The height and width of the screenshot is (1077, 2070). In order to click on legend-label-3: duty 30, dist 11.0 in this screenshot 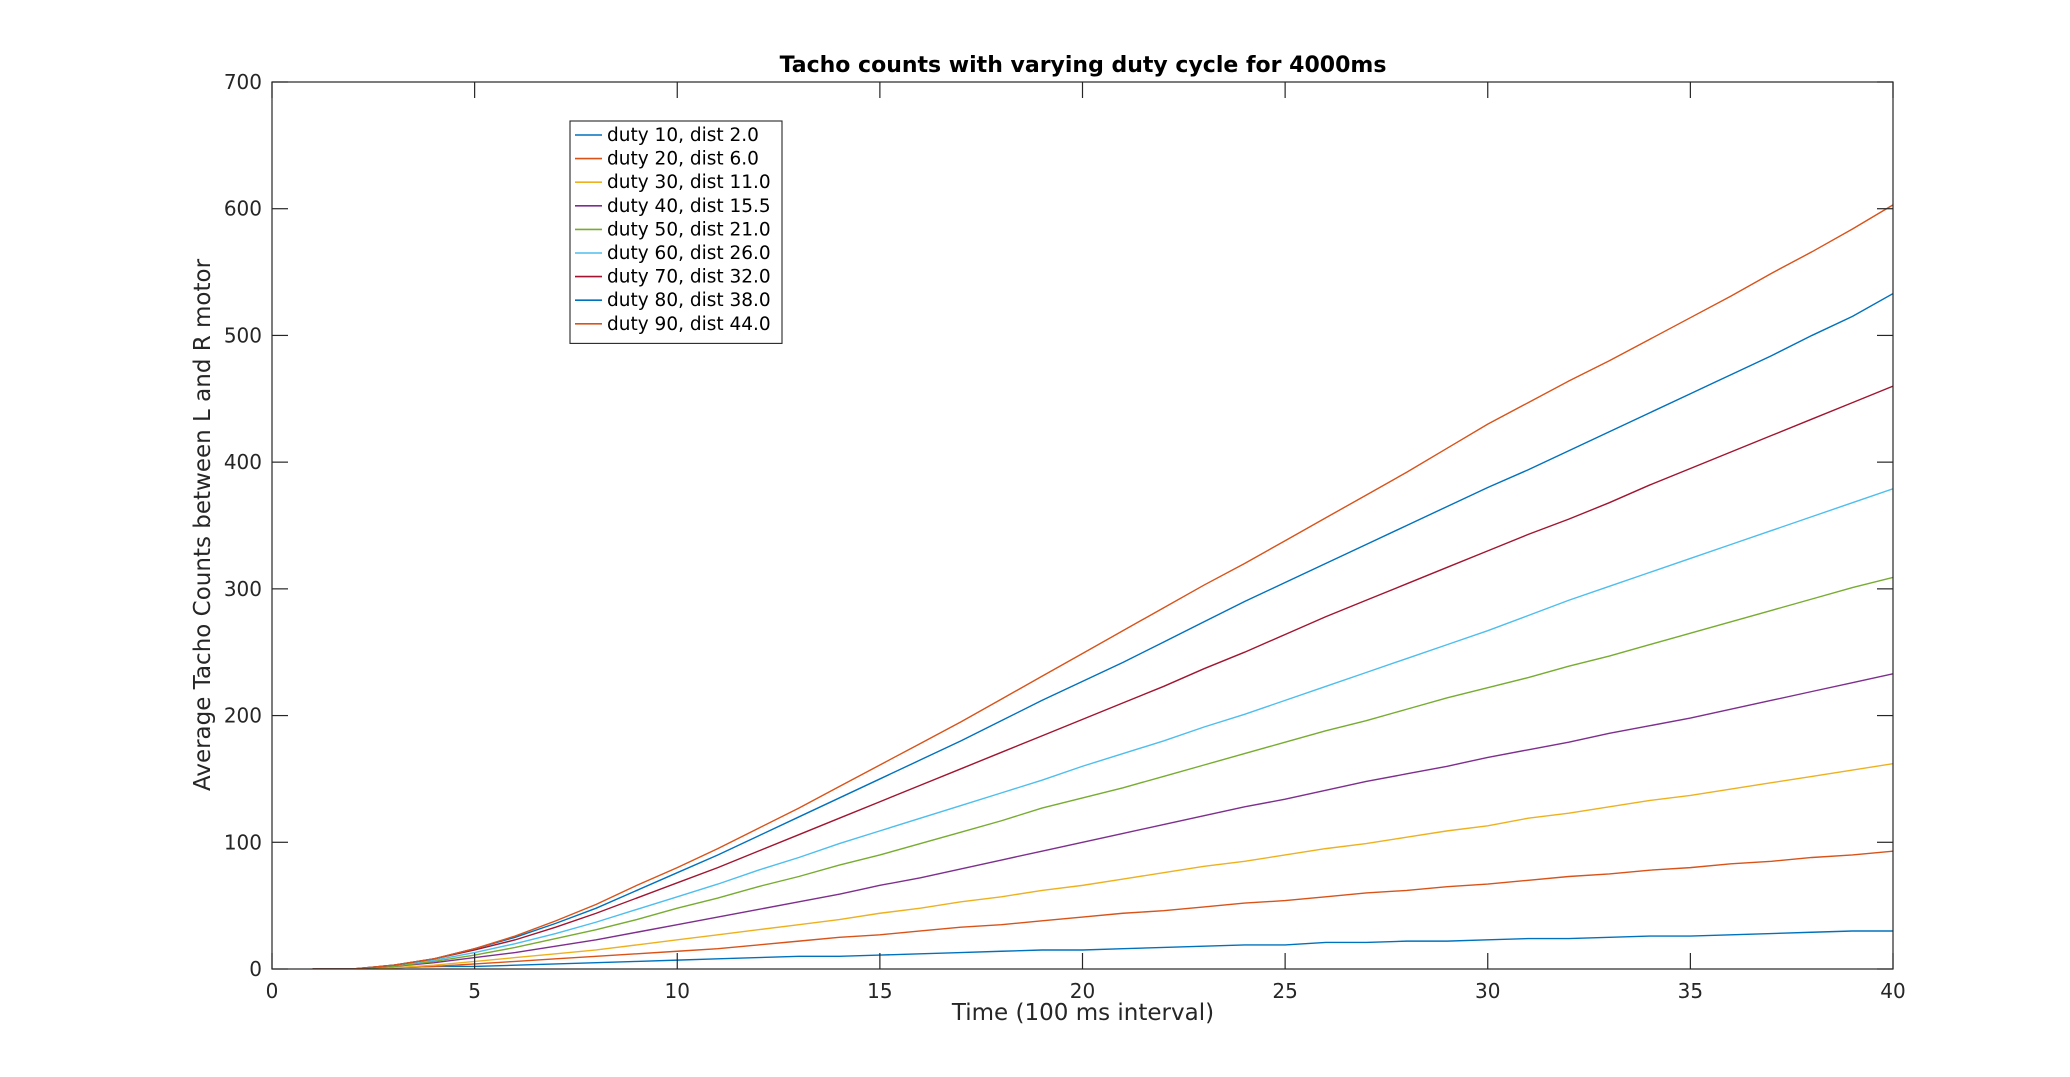, I will do `click(689, 182)`.